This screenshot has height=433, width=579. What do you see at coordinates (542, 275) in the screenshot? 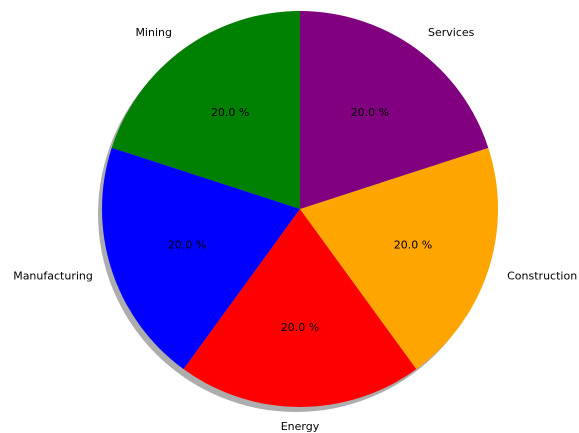
I see `slice-label: Construction` at bounding box center [542, 275].